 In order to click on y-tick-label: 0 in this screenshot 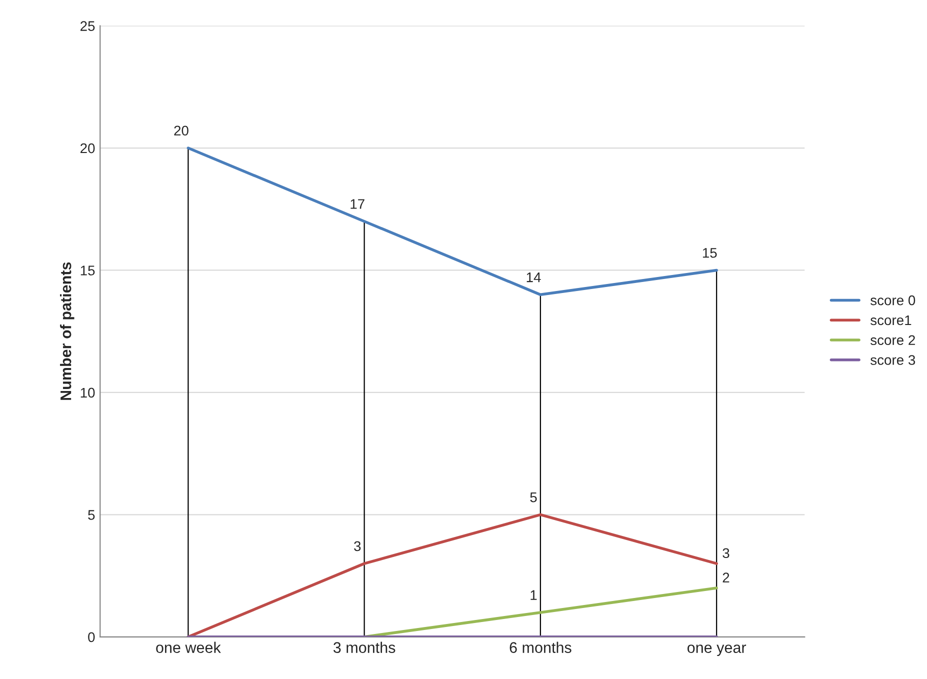, I will do `click(91, 637)`.